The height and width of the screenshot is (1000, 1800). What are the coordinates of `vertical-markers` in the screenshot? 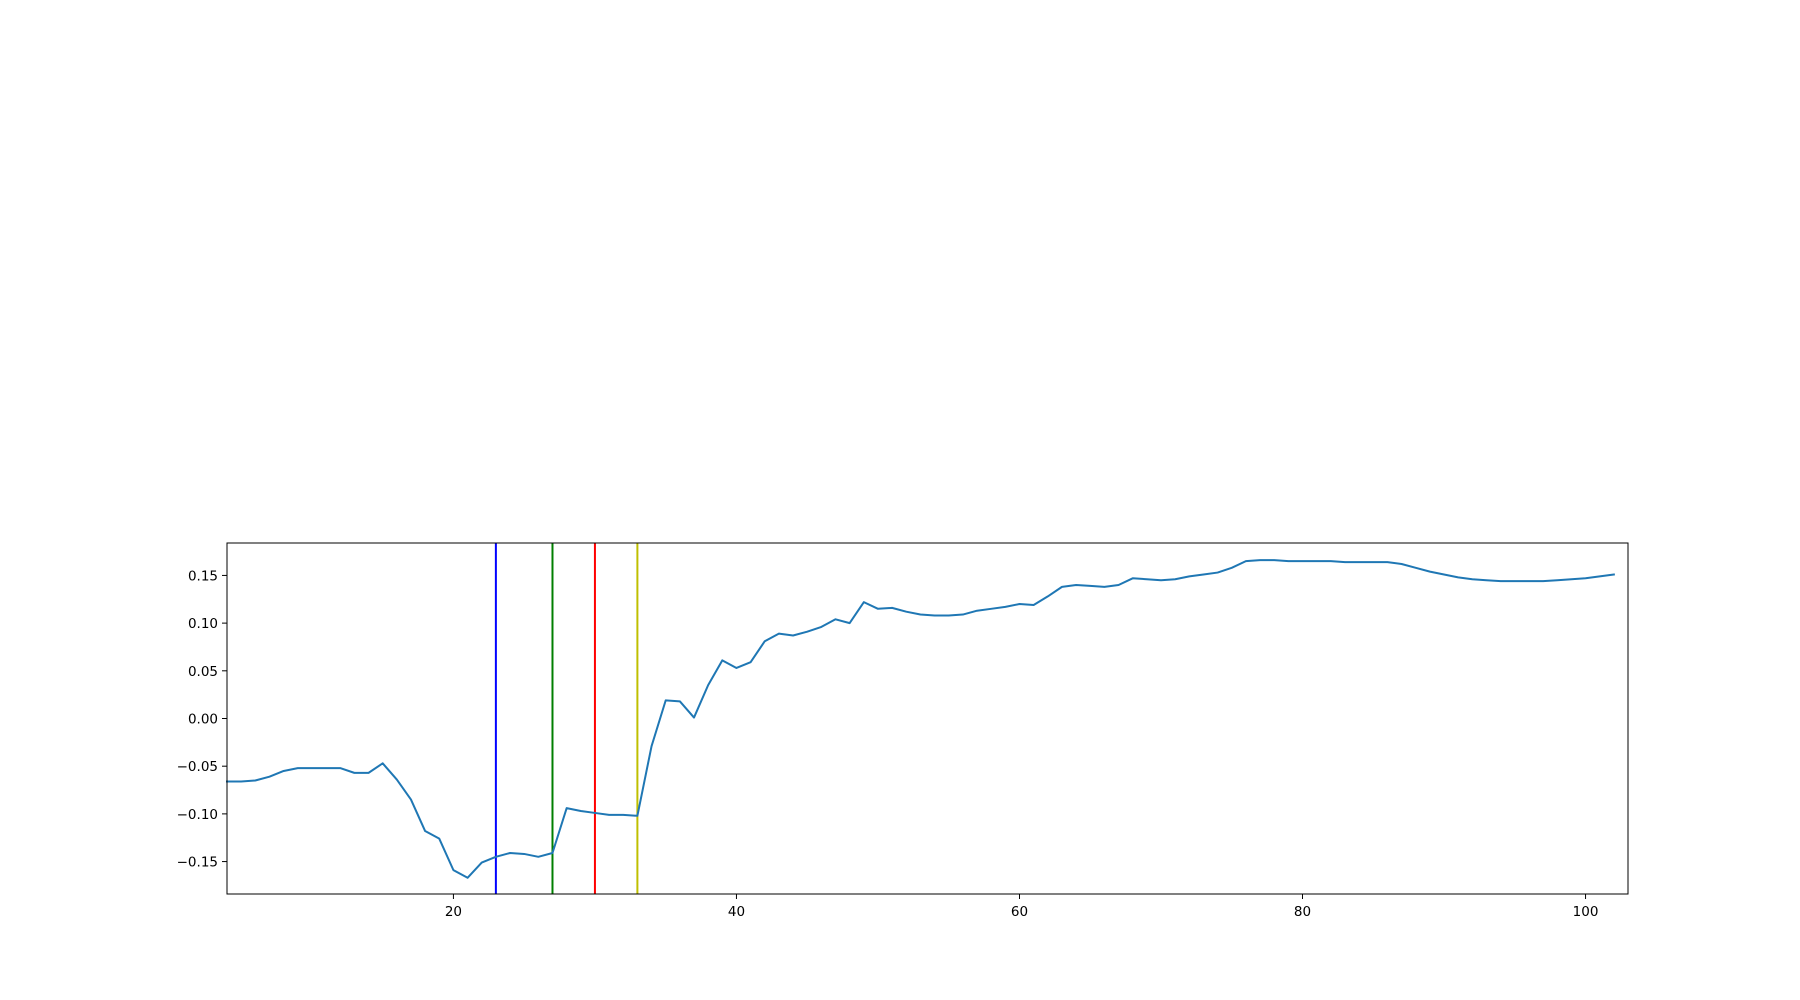 It's located at (566, 718).